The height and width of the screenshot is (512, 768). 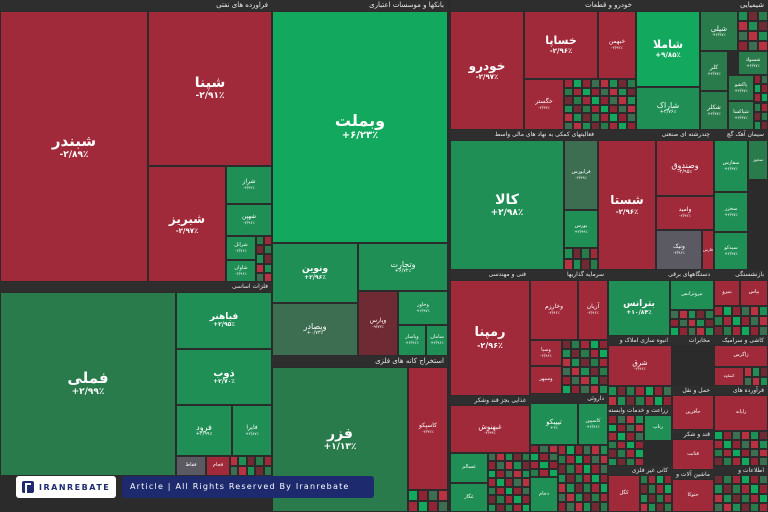 What do you see at coordinates (437, 340) in the screenshot?
I see `stock-tile: سامان +۲/۹۶٪` at bounding box center [437, 340].